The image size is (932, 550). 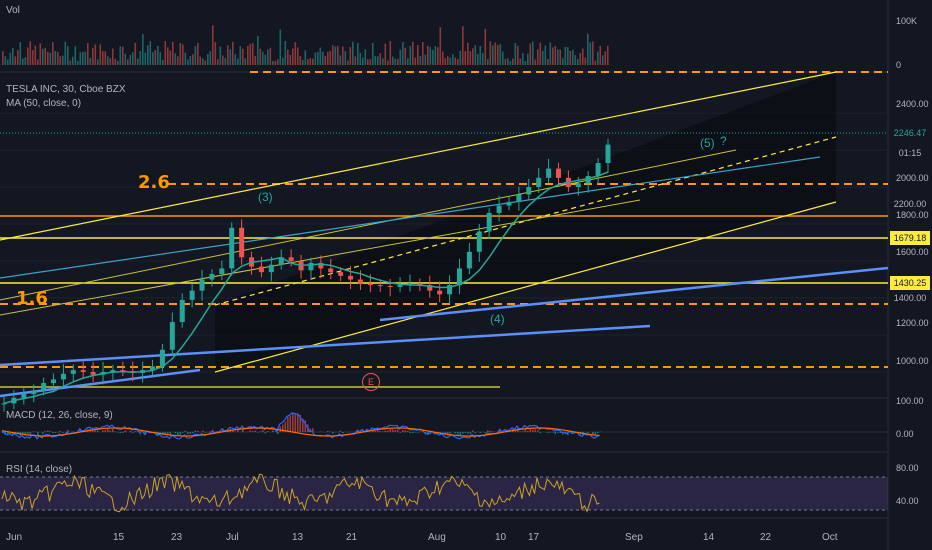 What do you see at coordinates (39, 469) in the screenshot?
I see `rsi-pane-title: RSI (14, close)` at bounding box center [39, 469].